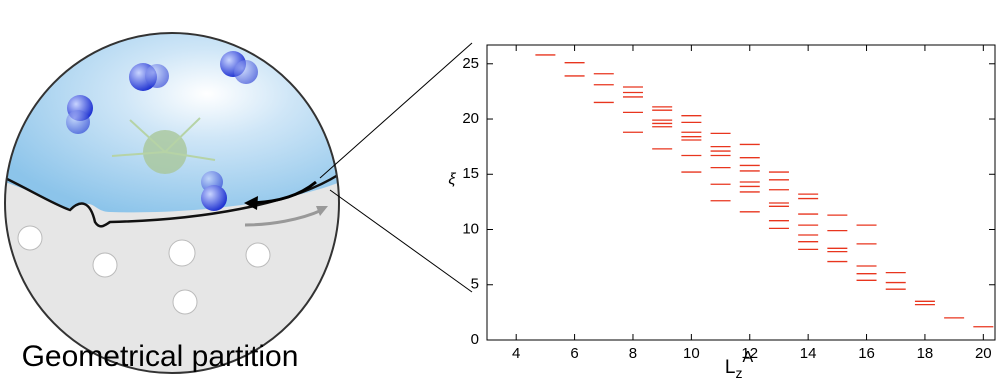 The image size is (1003, 383). Describe the element at coordinates (747, 357) in the screenshot. I see `x-label-sup: A` at that location.